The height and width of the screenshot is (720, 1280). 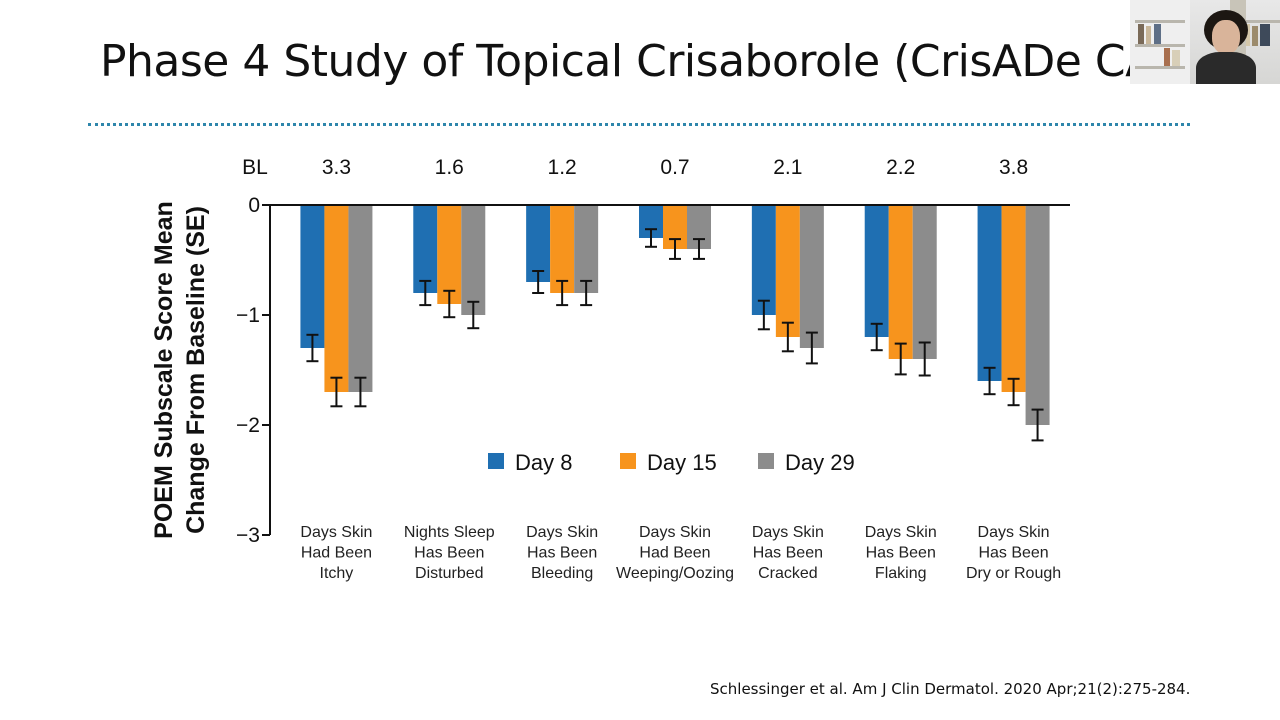 What do you see at coordinates (787, 167) in the screenshot?
I see `baseline-value: 2.1` at bounding box center [787, 167].